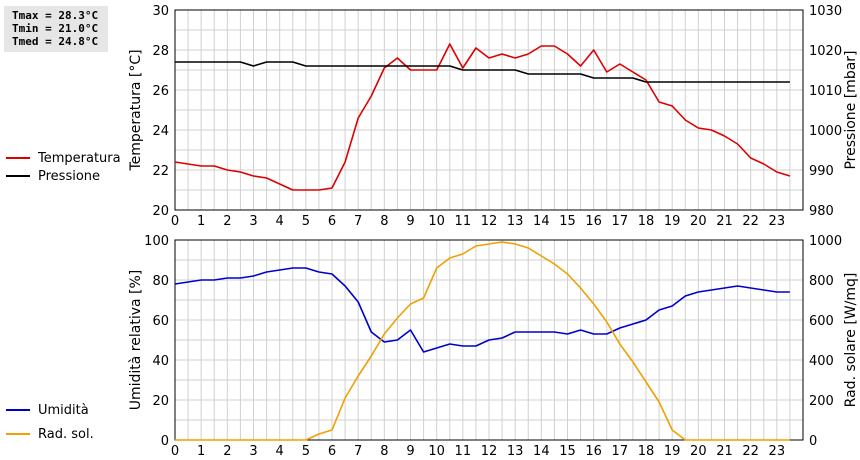 The height and width of the screenshot is (460, 860). I want to click on y-left-tick-label: 28, so click(160, 51).